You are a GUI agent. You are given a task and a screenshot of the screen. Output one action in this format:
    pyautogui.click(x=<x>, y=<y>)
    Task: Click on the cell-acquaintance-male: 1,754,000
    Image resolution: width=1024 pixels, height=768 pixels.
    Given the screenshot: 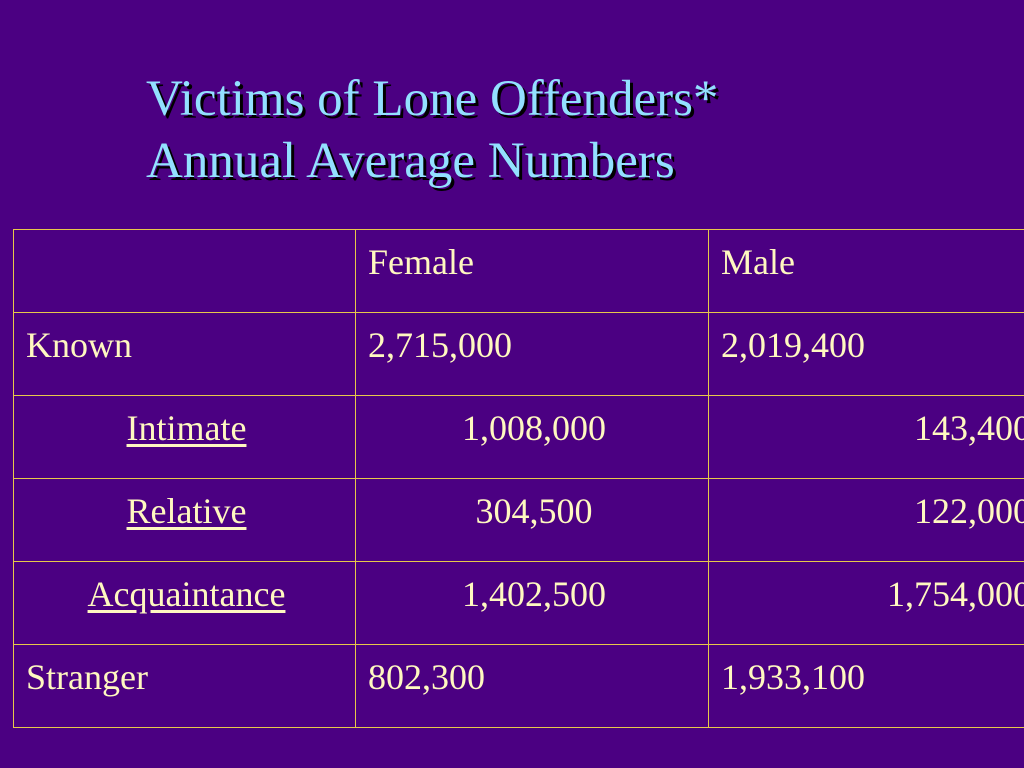 What is the action you would take?
    pyautogui.click(x=866, y=603)
    